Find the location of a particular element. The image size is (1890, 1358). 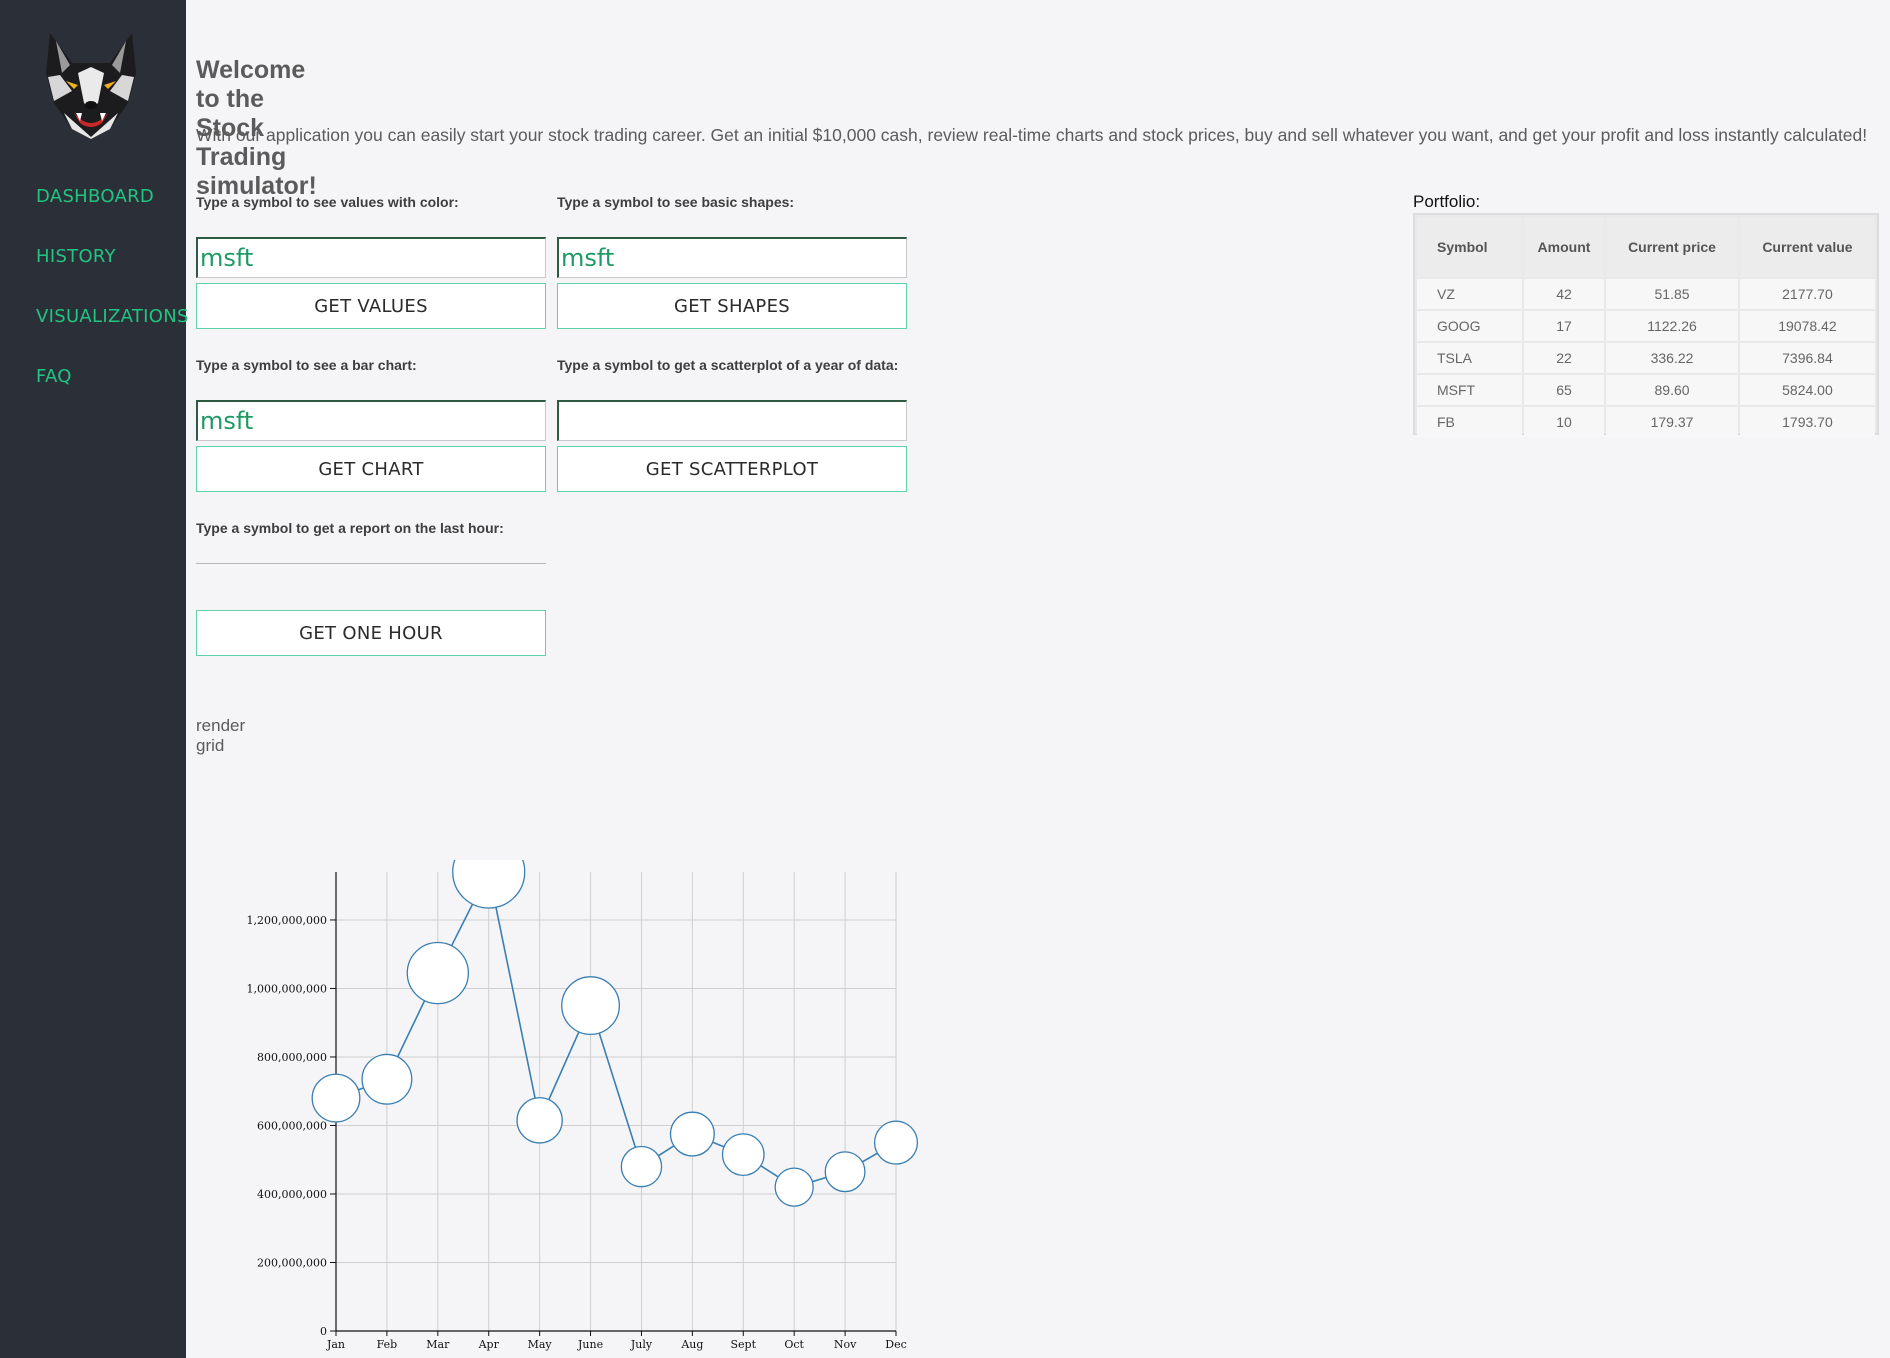

table-row: GOOG 17 1122.26 19078.42 is located at coordinates (1646, 326).